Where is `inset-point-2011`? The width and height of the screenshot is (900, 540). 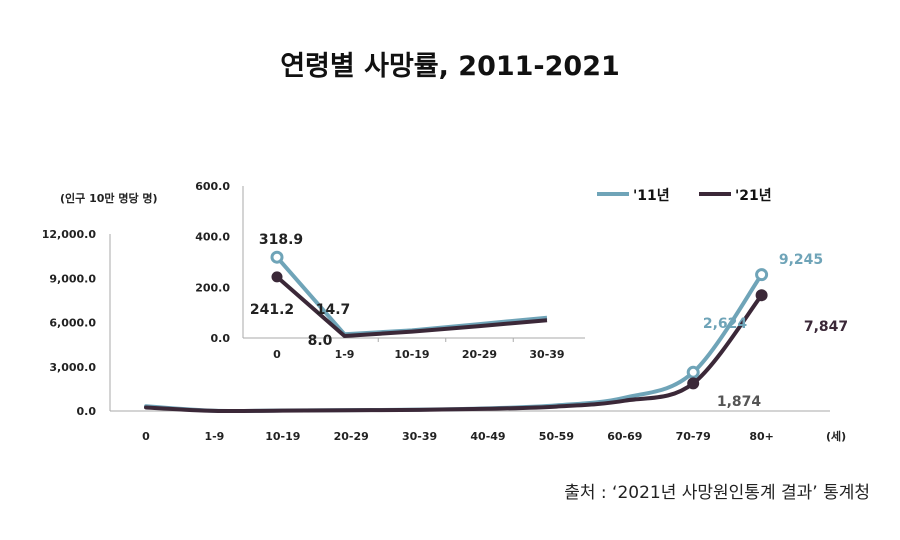 inset-point-2011 is located at coordinates (277, 257).